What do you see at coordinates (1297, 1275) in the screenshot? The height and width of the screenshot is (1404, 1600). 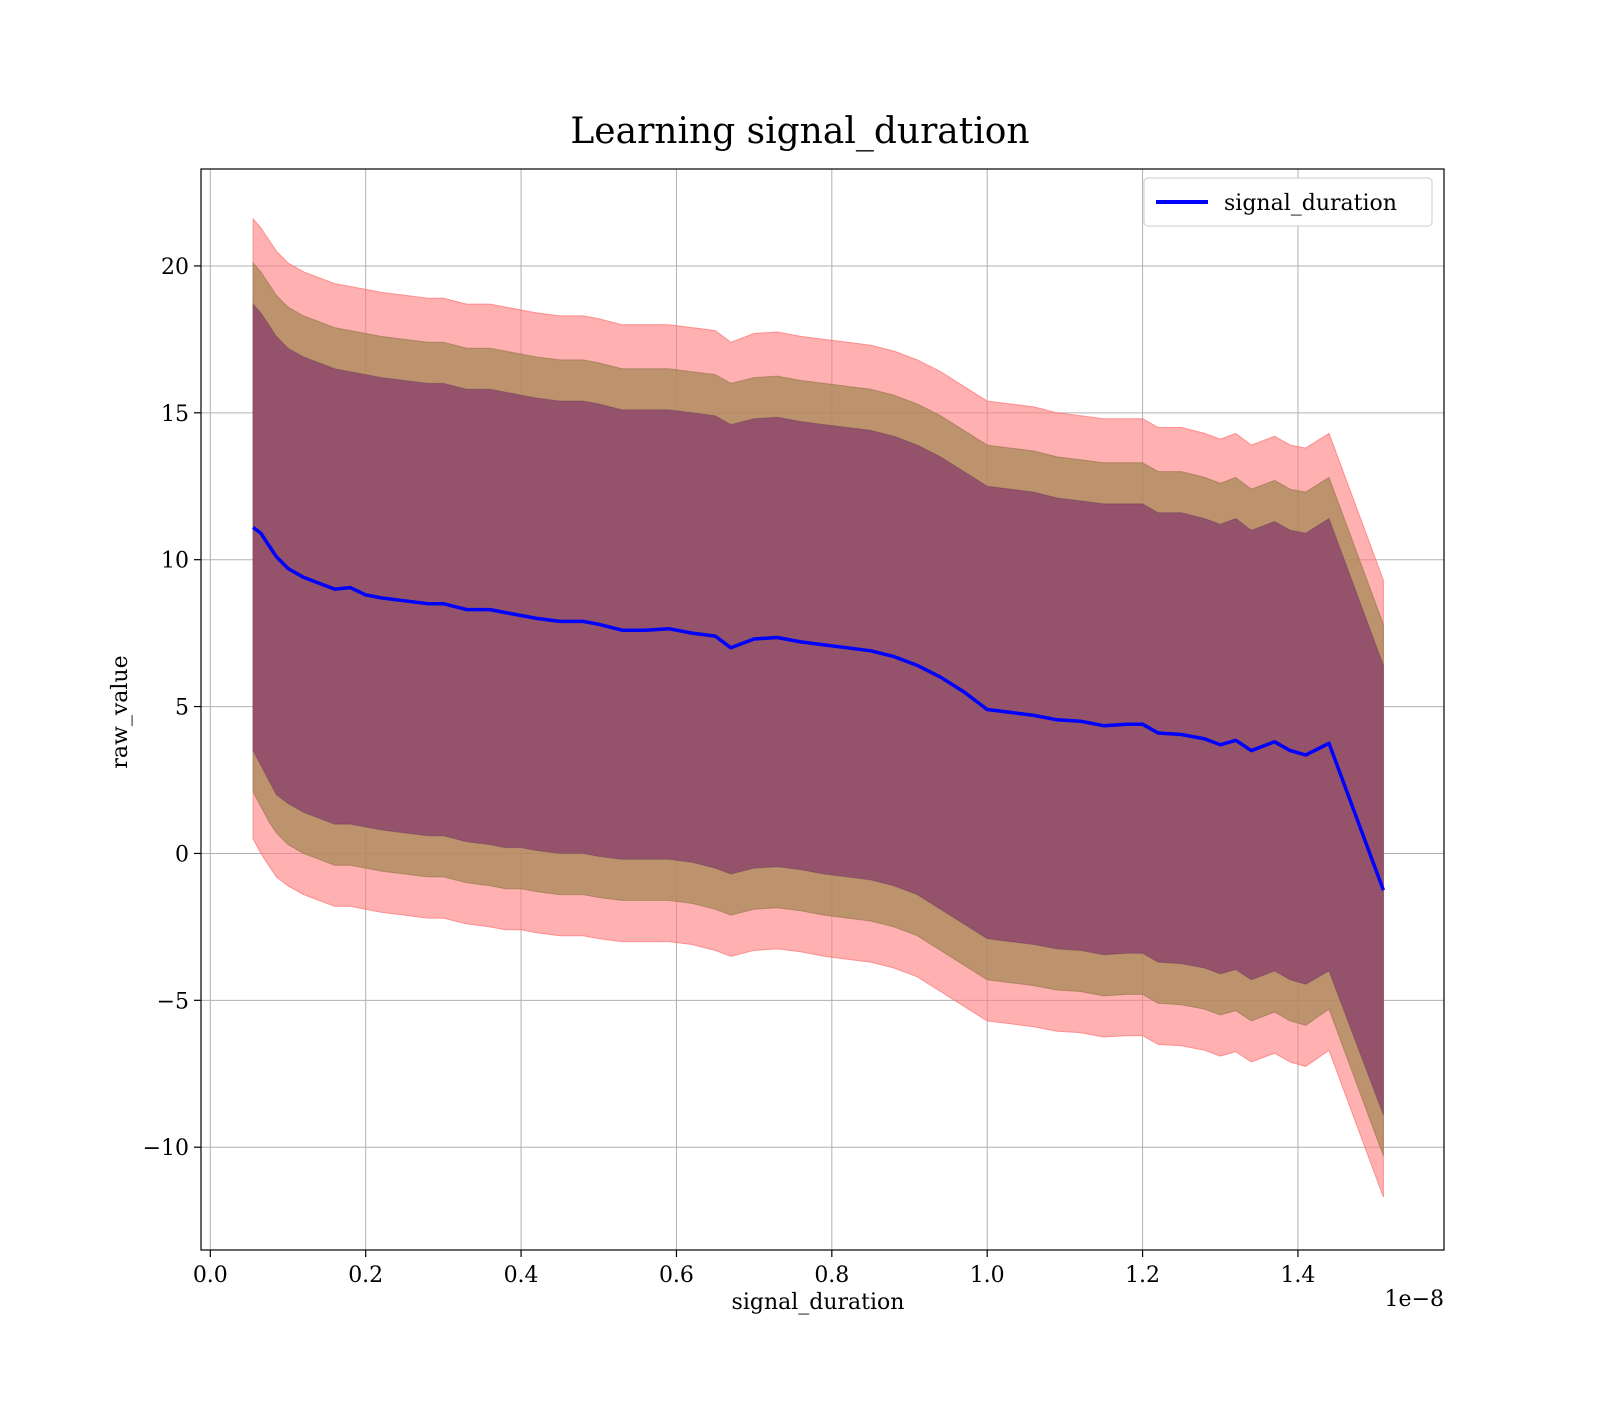 I see `x-tick-label-7: 1.4` at bounding box center [1297, 1275].